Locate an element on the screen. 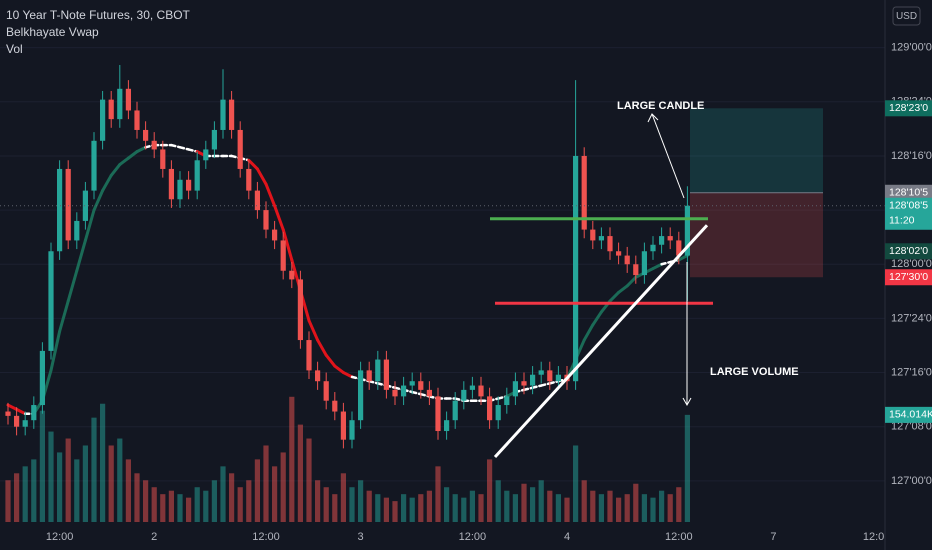 The width and height of the screenshot is (932, 550). y-tick-label: 128'16'0 is located at coordinates (911, 156).